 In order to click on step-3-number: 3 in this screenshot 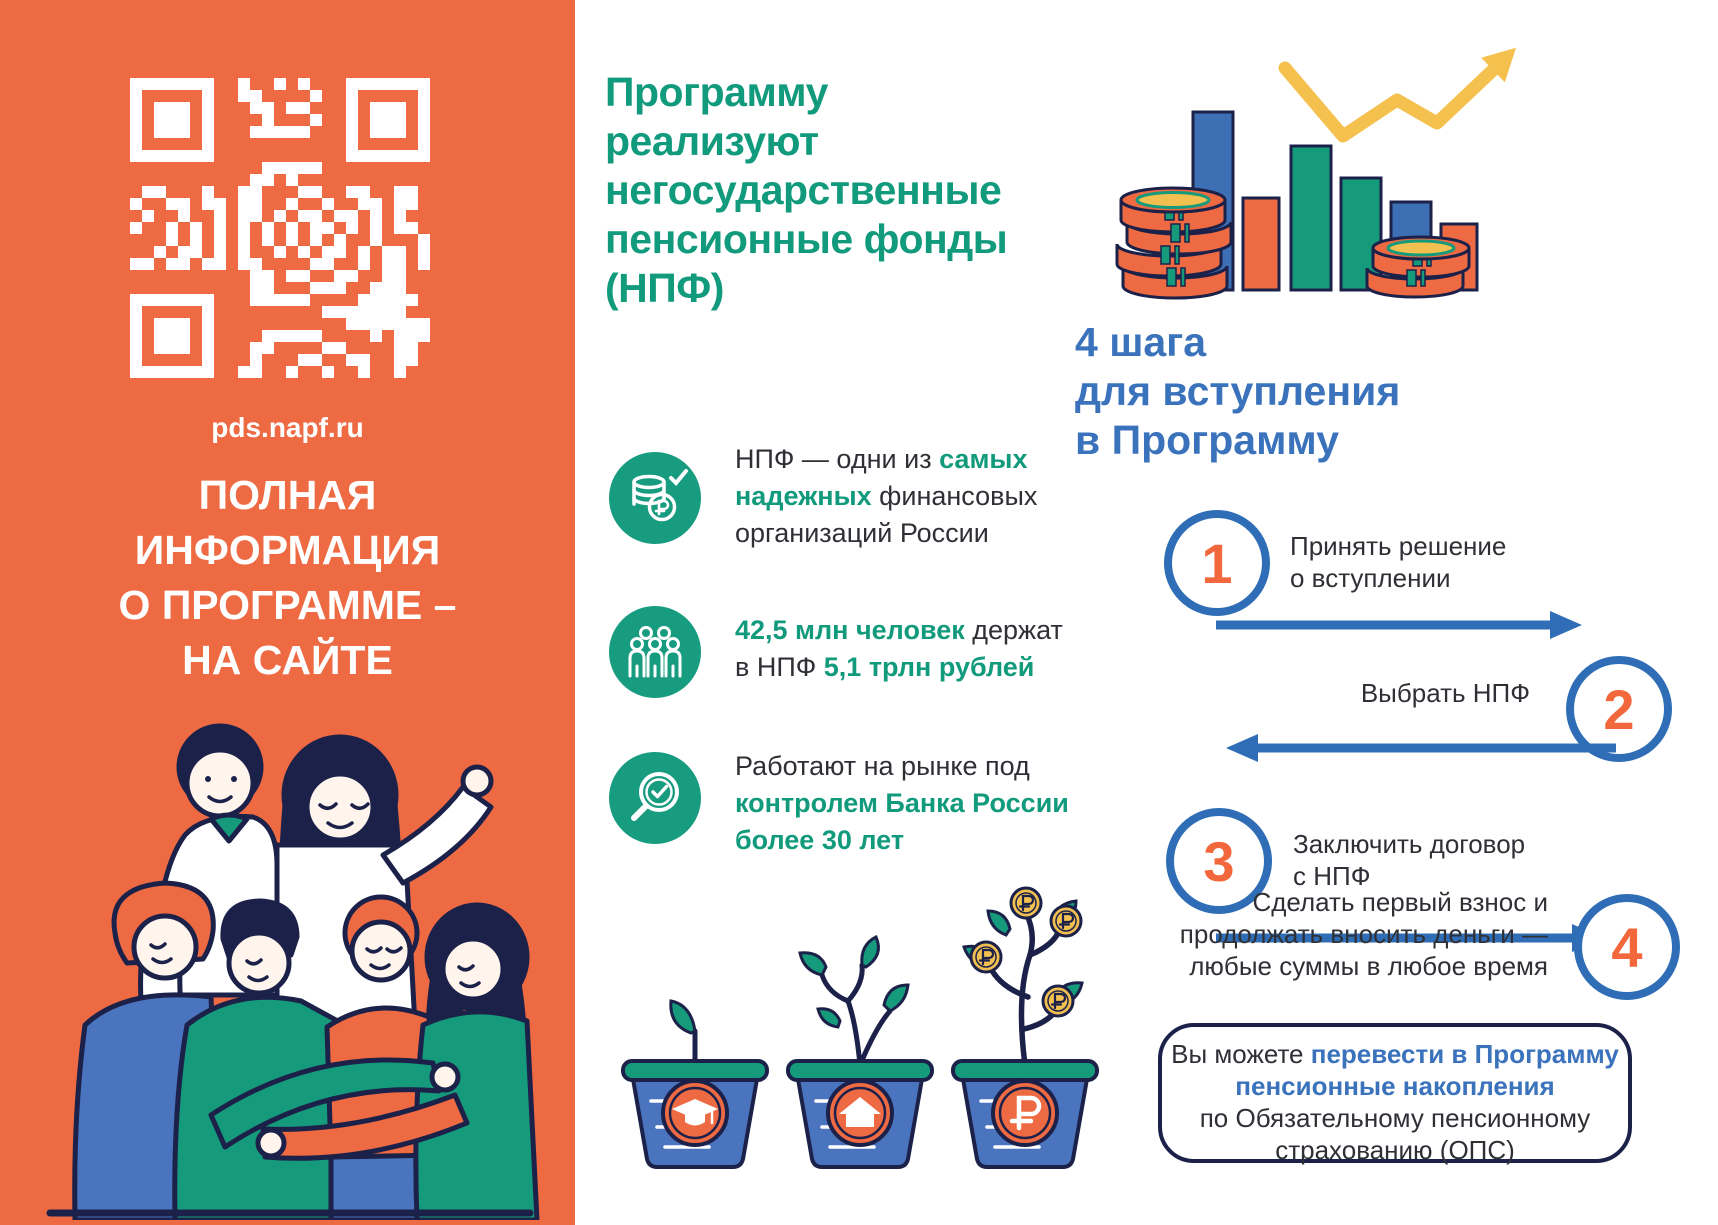, I will do `click(1219, 861)`.